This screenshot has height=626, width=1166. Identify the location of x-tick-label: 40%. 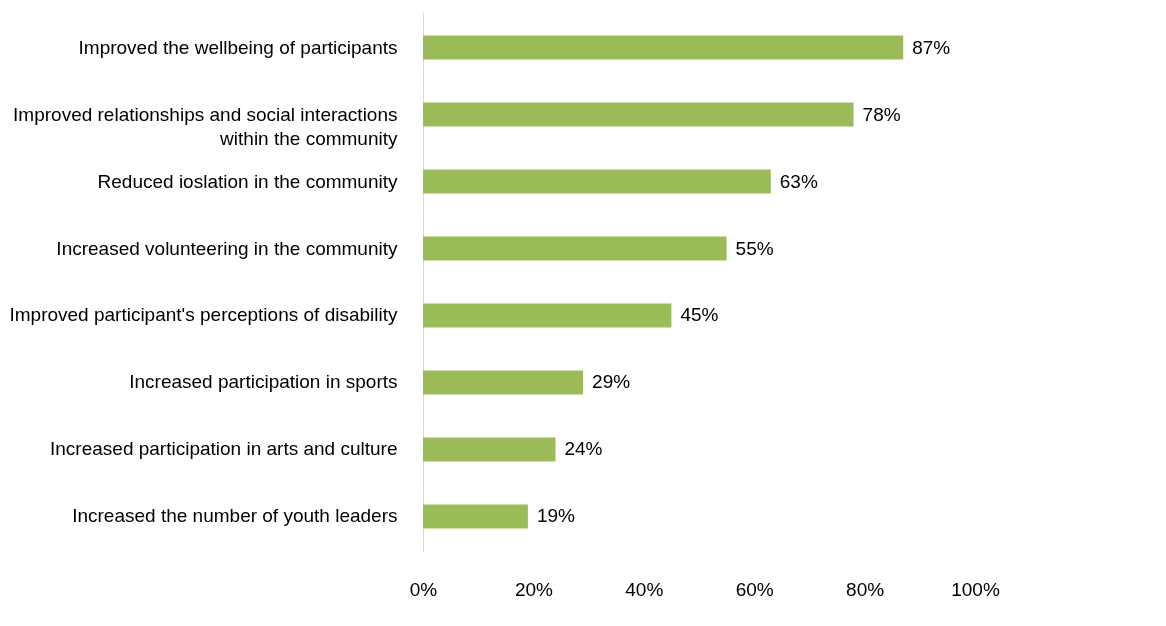
(644, 589).